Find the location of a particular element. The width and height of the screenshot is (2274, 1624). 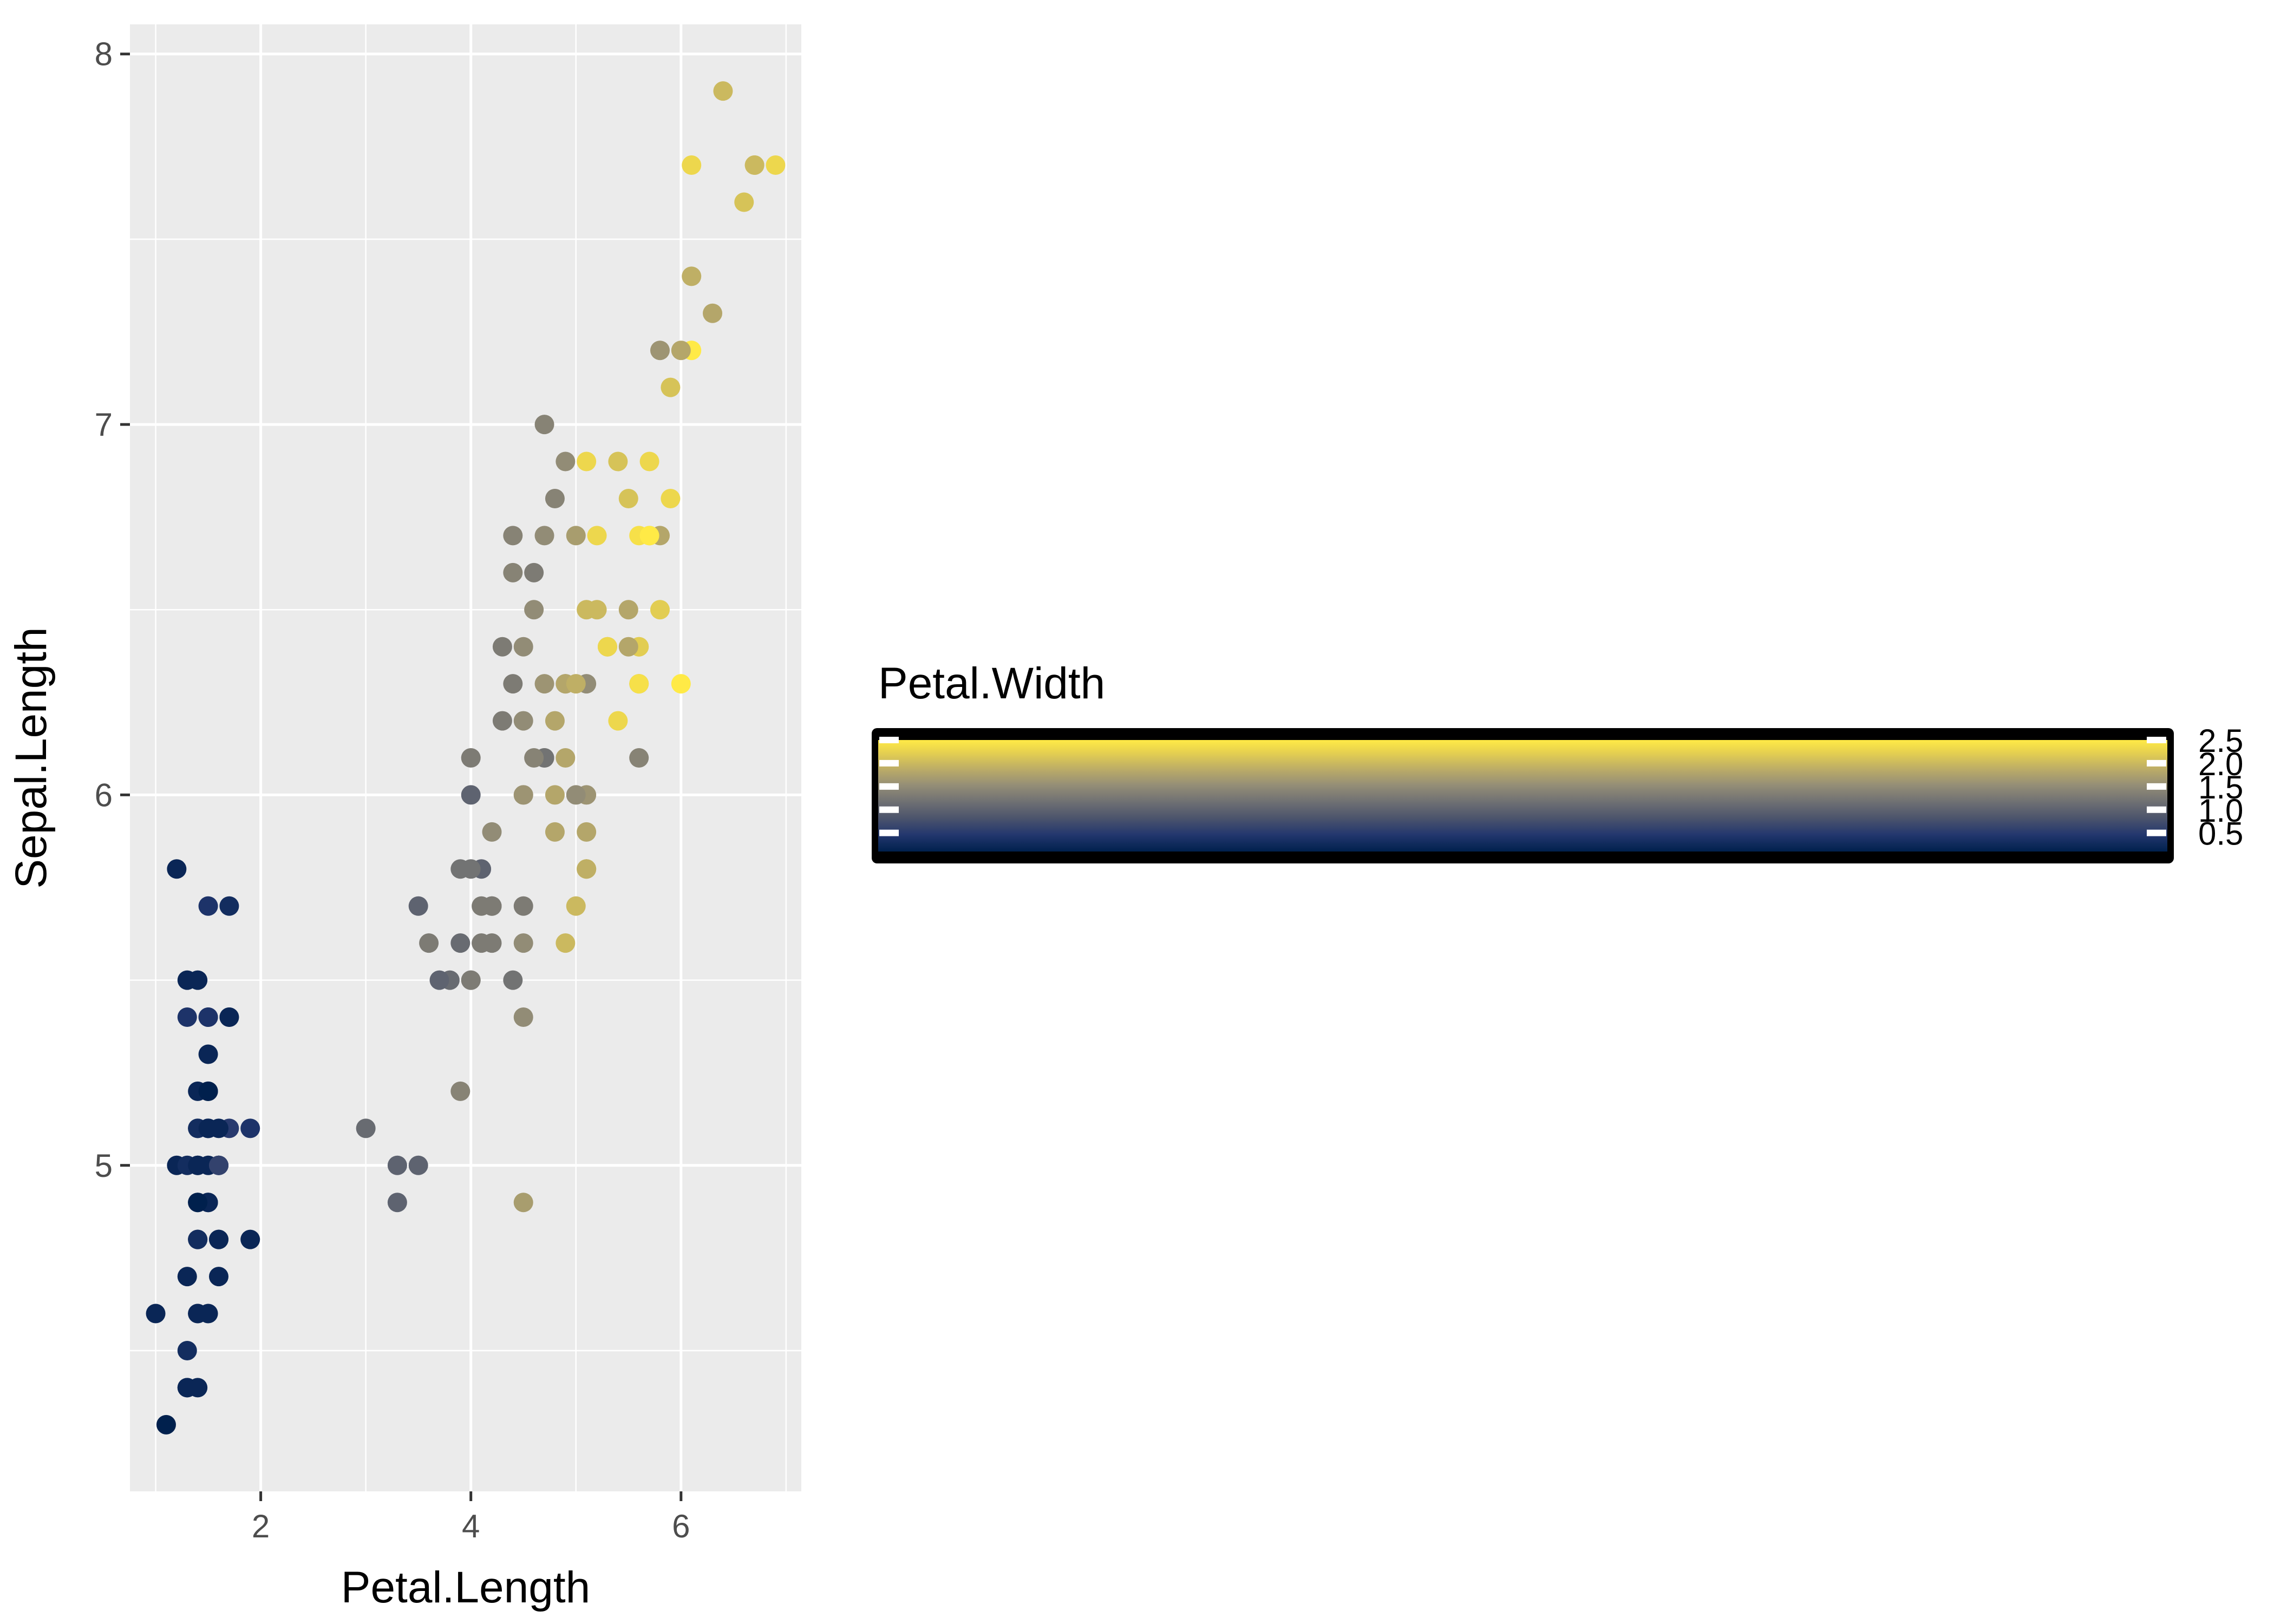

colorbar-label: 0.5 is located at coordinates (2221, 834).